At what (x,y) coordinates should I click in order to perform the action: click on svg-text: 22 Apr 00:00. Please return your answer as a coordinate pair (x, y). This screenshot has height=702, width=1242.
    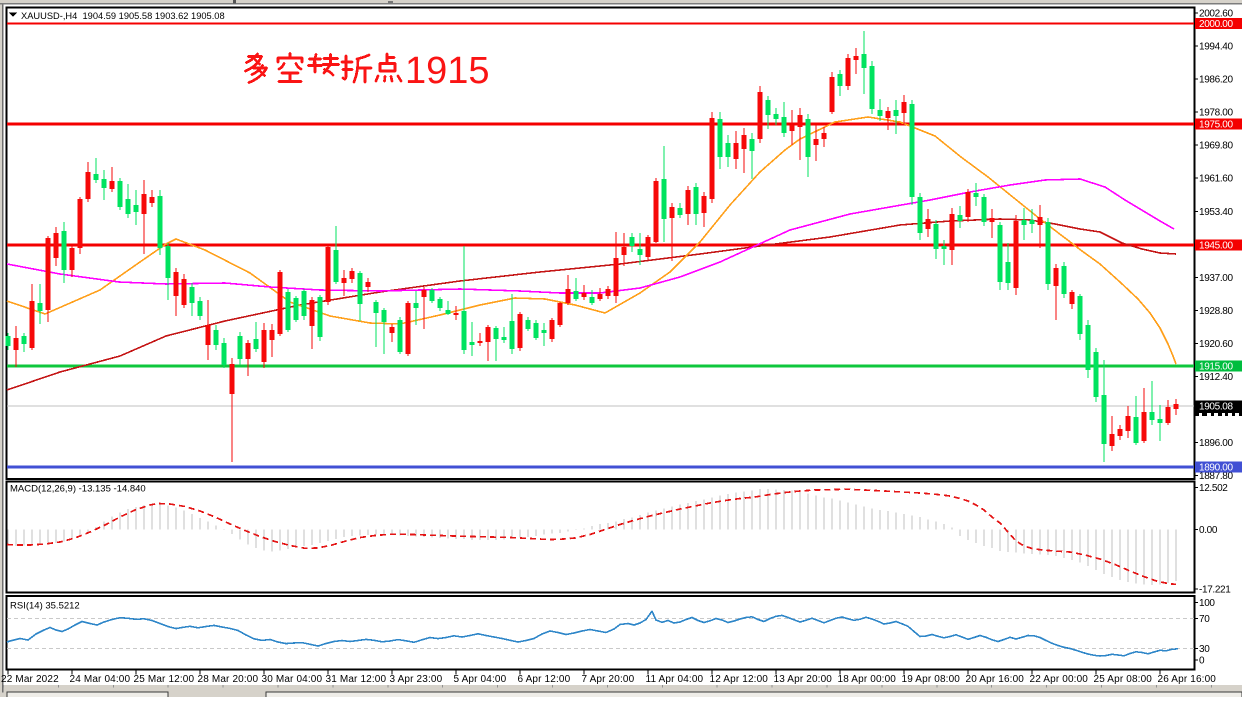
    Looking at the image, I should click on (1059, 679).